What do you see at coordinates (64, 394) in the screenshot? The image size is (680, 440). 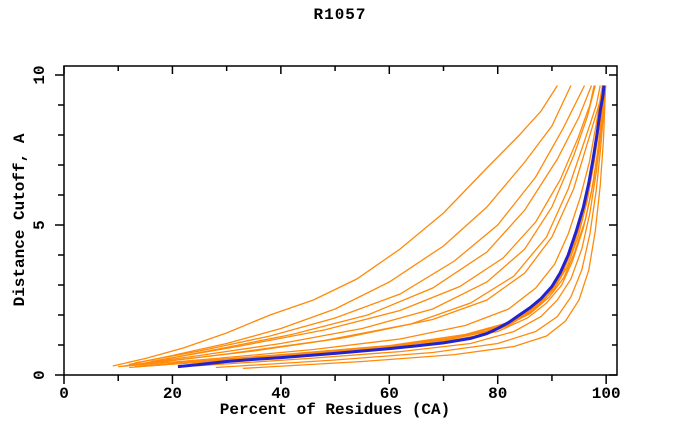 I see `x-tick-label: 0` at bounding box center [64, 394].